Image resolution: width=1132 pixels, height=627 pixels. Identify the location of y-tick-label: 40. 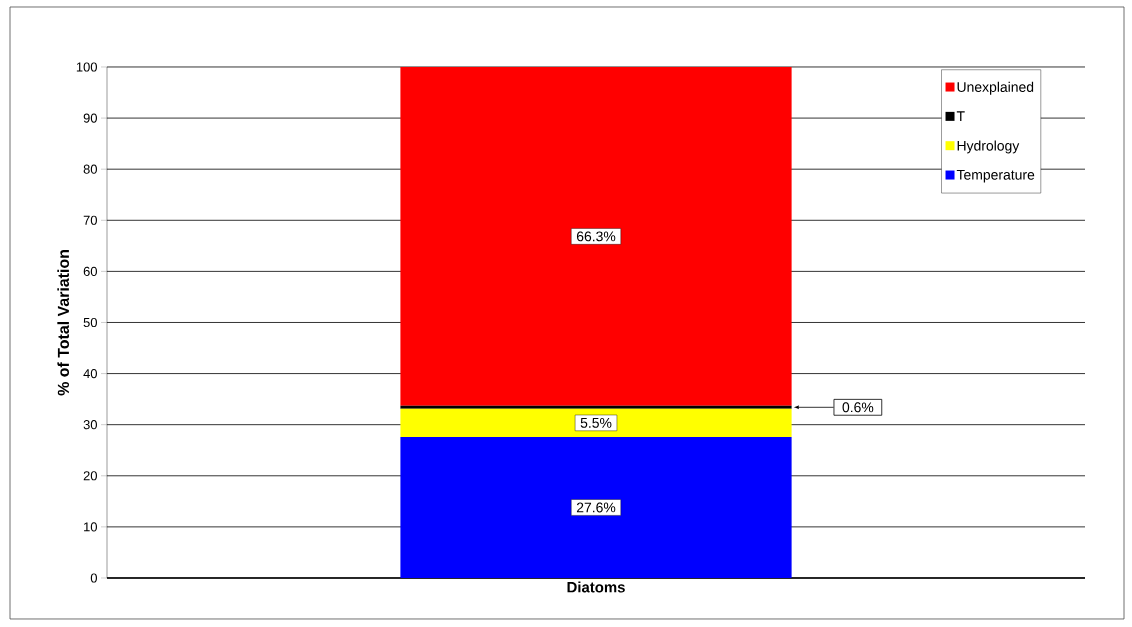
(90, 373).